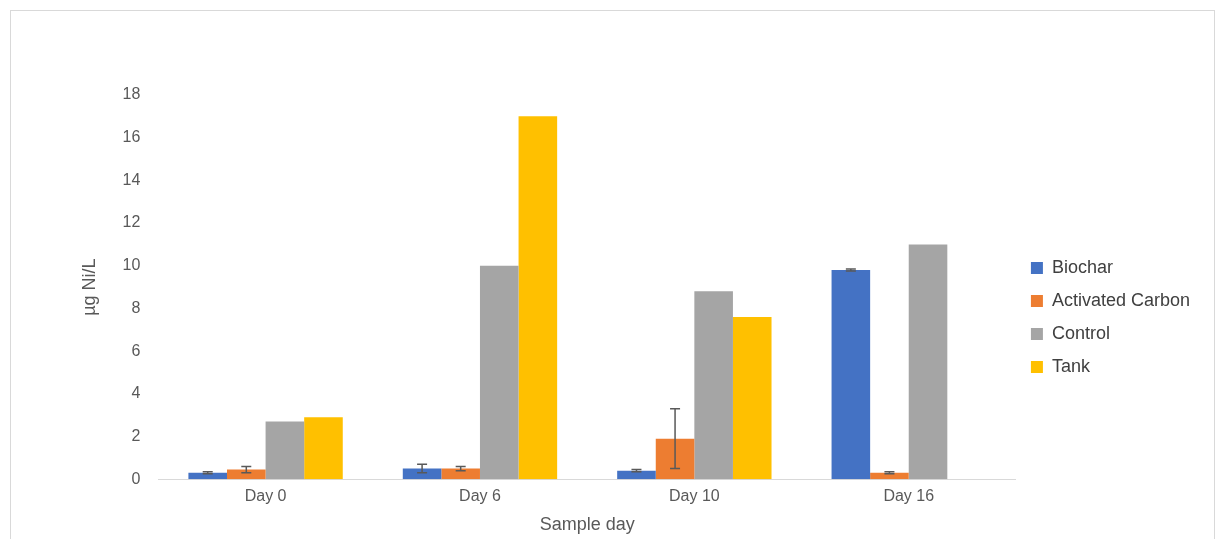  I want to click on y-axis-title: µg Ni/L, so click(88, 287).